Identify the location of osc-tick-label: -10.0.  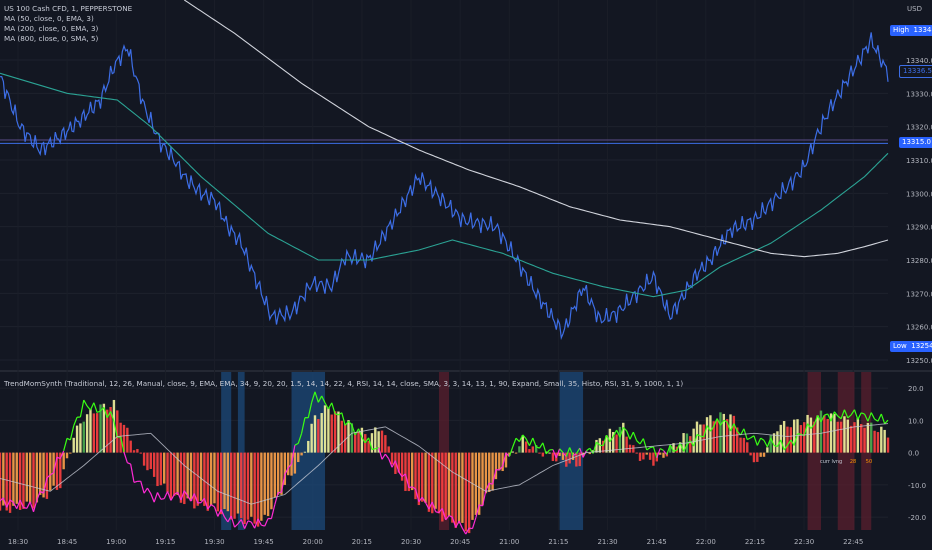
(917, 486).